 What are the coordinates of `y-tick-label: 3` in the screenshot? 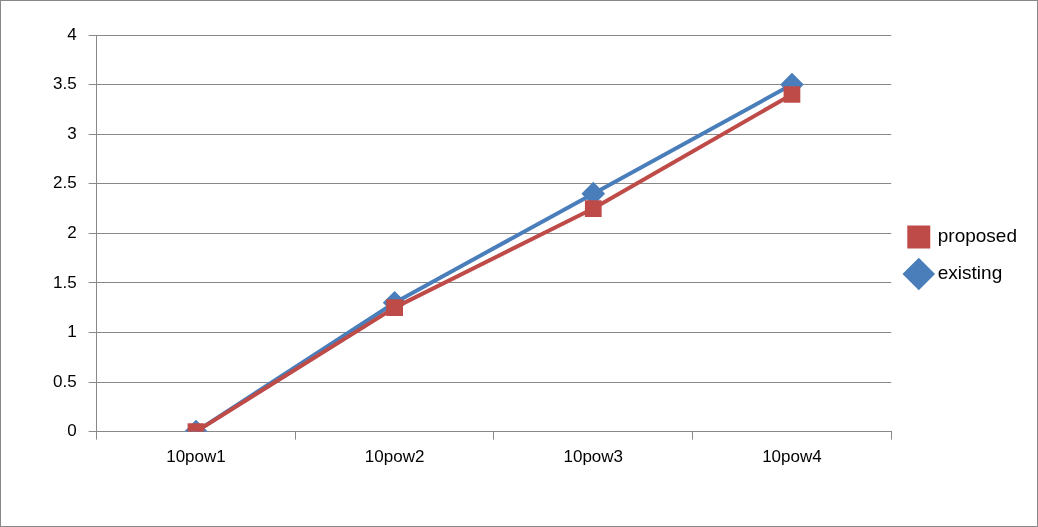 It's located at (72, 133).